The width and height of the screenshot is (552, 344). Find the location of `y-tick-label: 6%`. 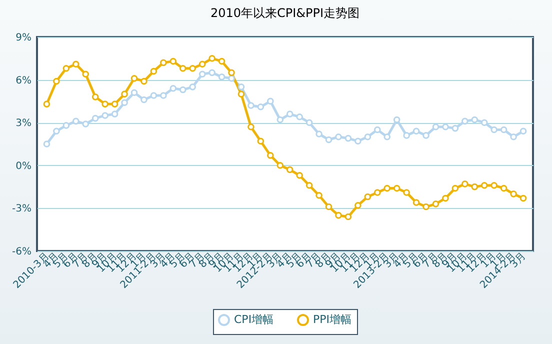

y-tick-label: 6% is located at coordinates (24, 80).